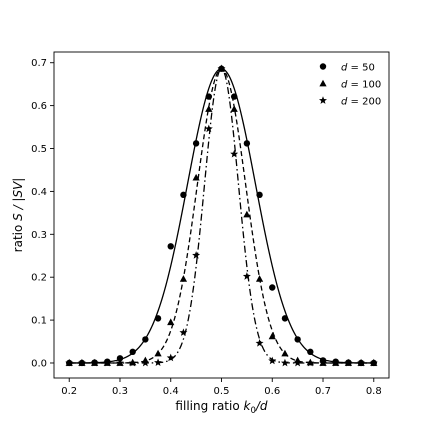  Describe the element at coordinates (39, 321) in the screenshot. I see `y-tick-label: 0.1` at that location.